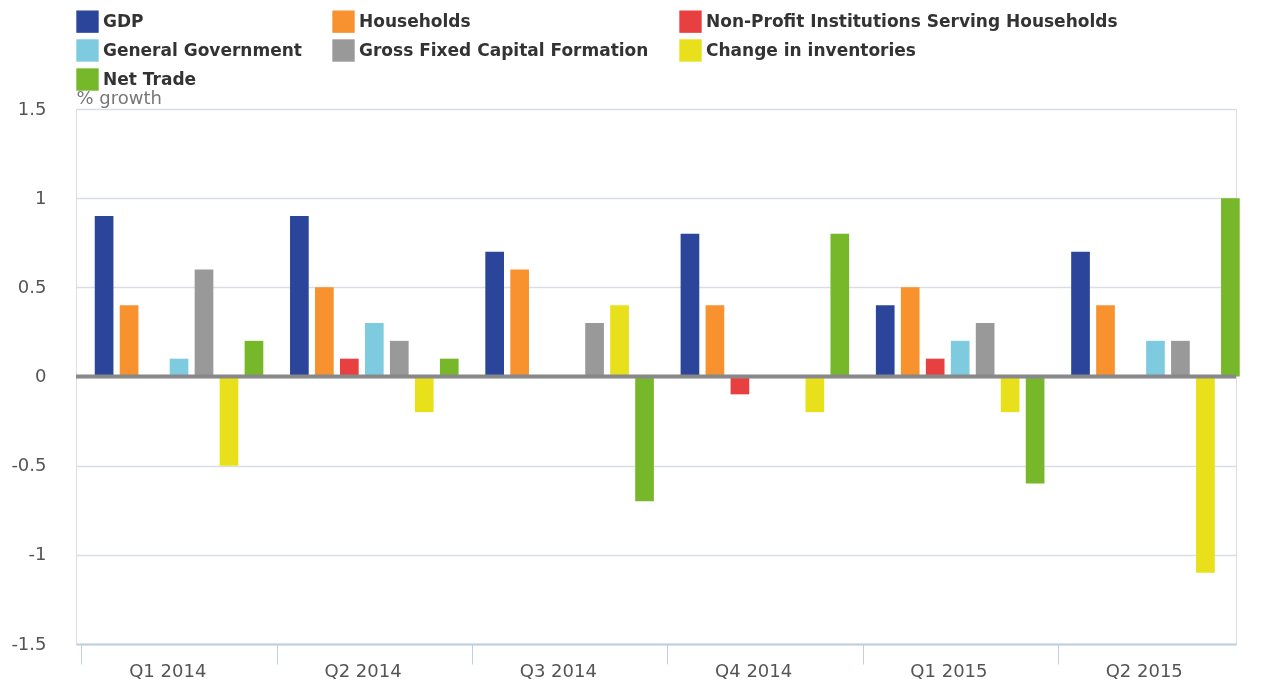 The height and width of the screenshot is (695, 1274). I want to click on legend-label: Non-Profit Institutions Serving Households, so click(912, 20).